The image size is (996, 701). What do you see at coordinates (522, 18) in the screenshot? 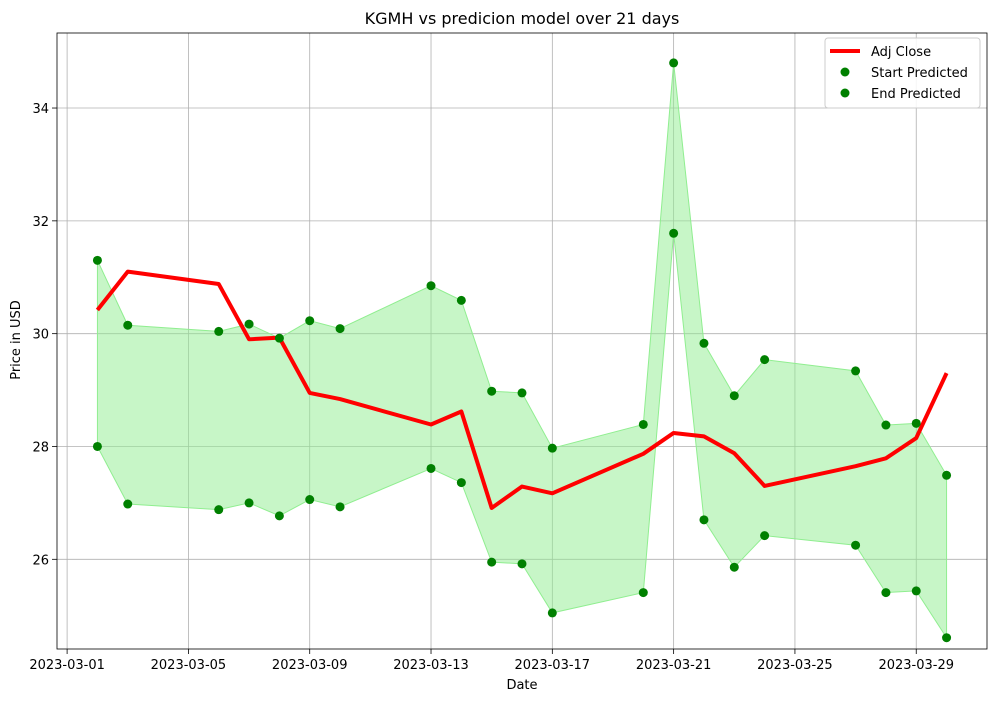
I see `chart-title: KGMH vs predicion model over 21 days` at bounding box center [522, 18].